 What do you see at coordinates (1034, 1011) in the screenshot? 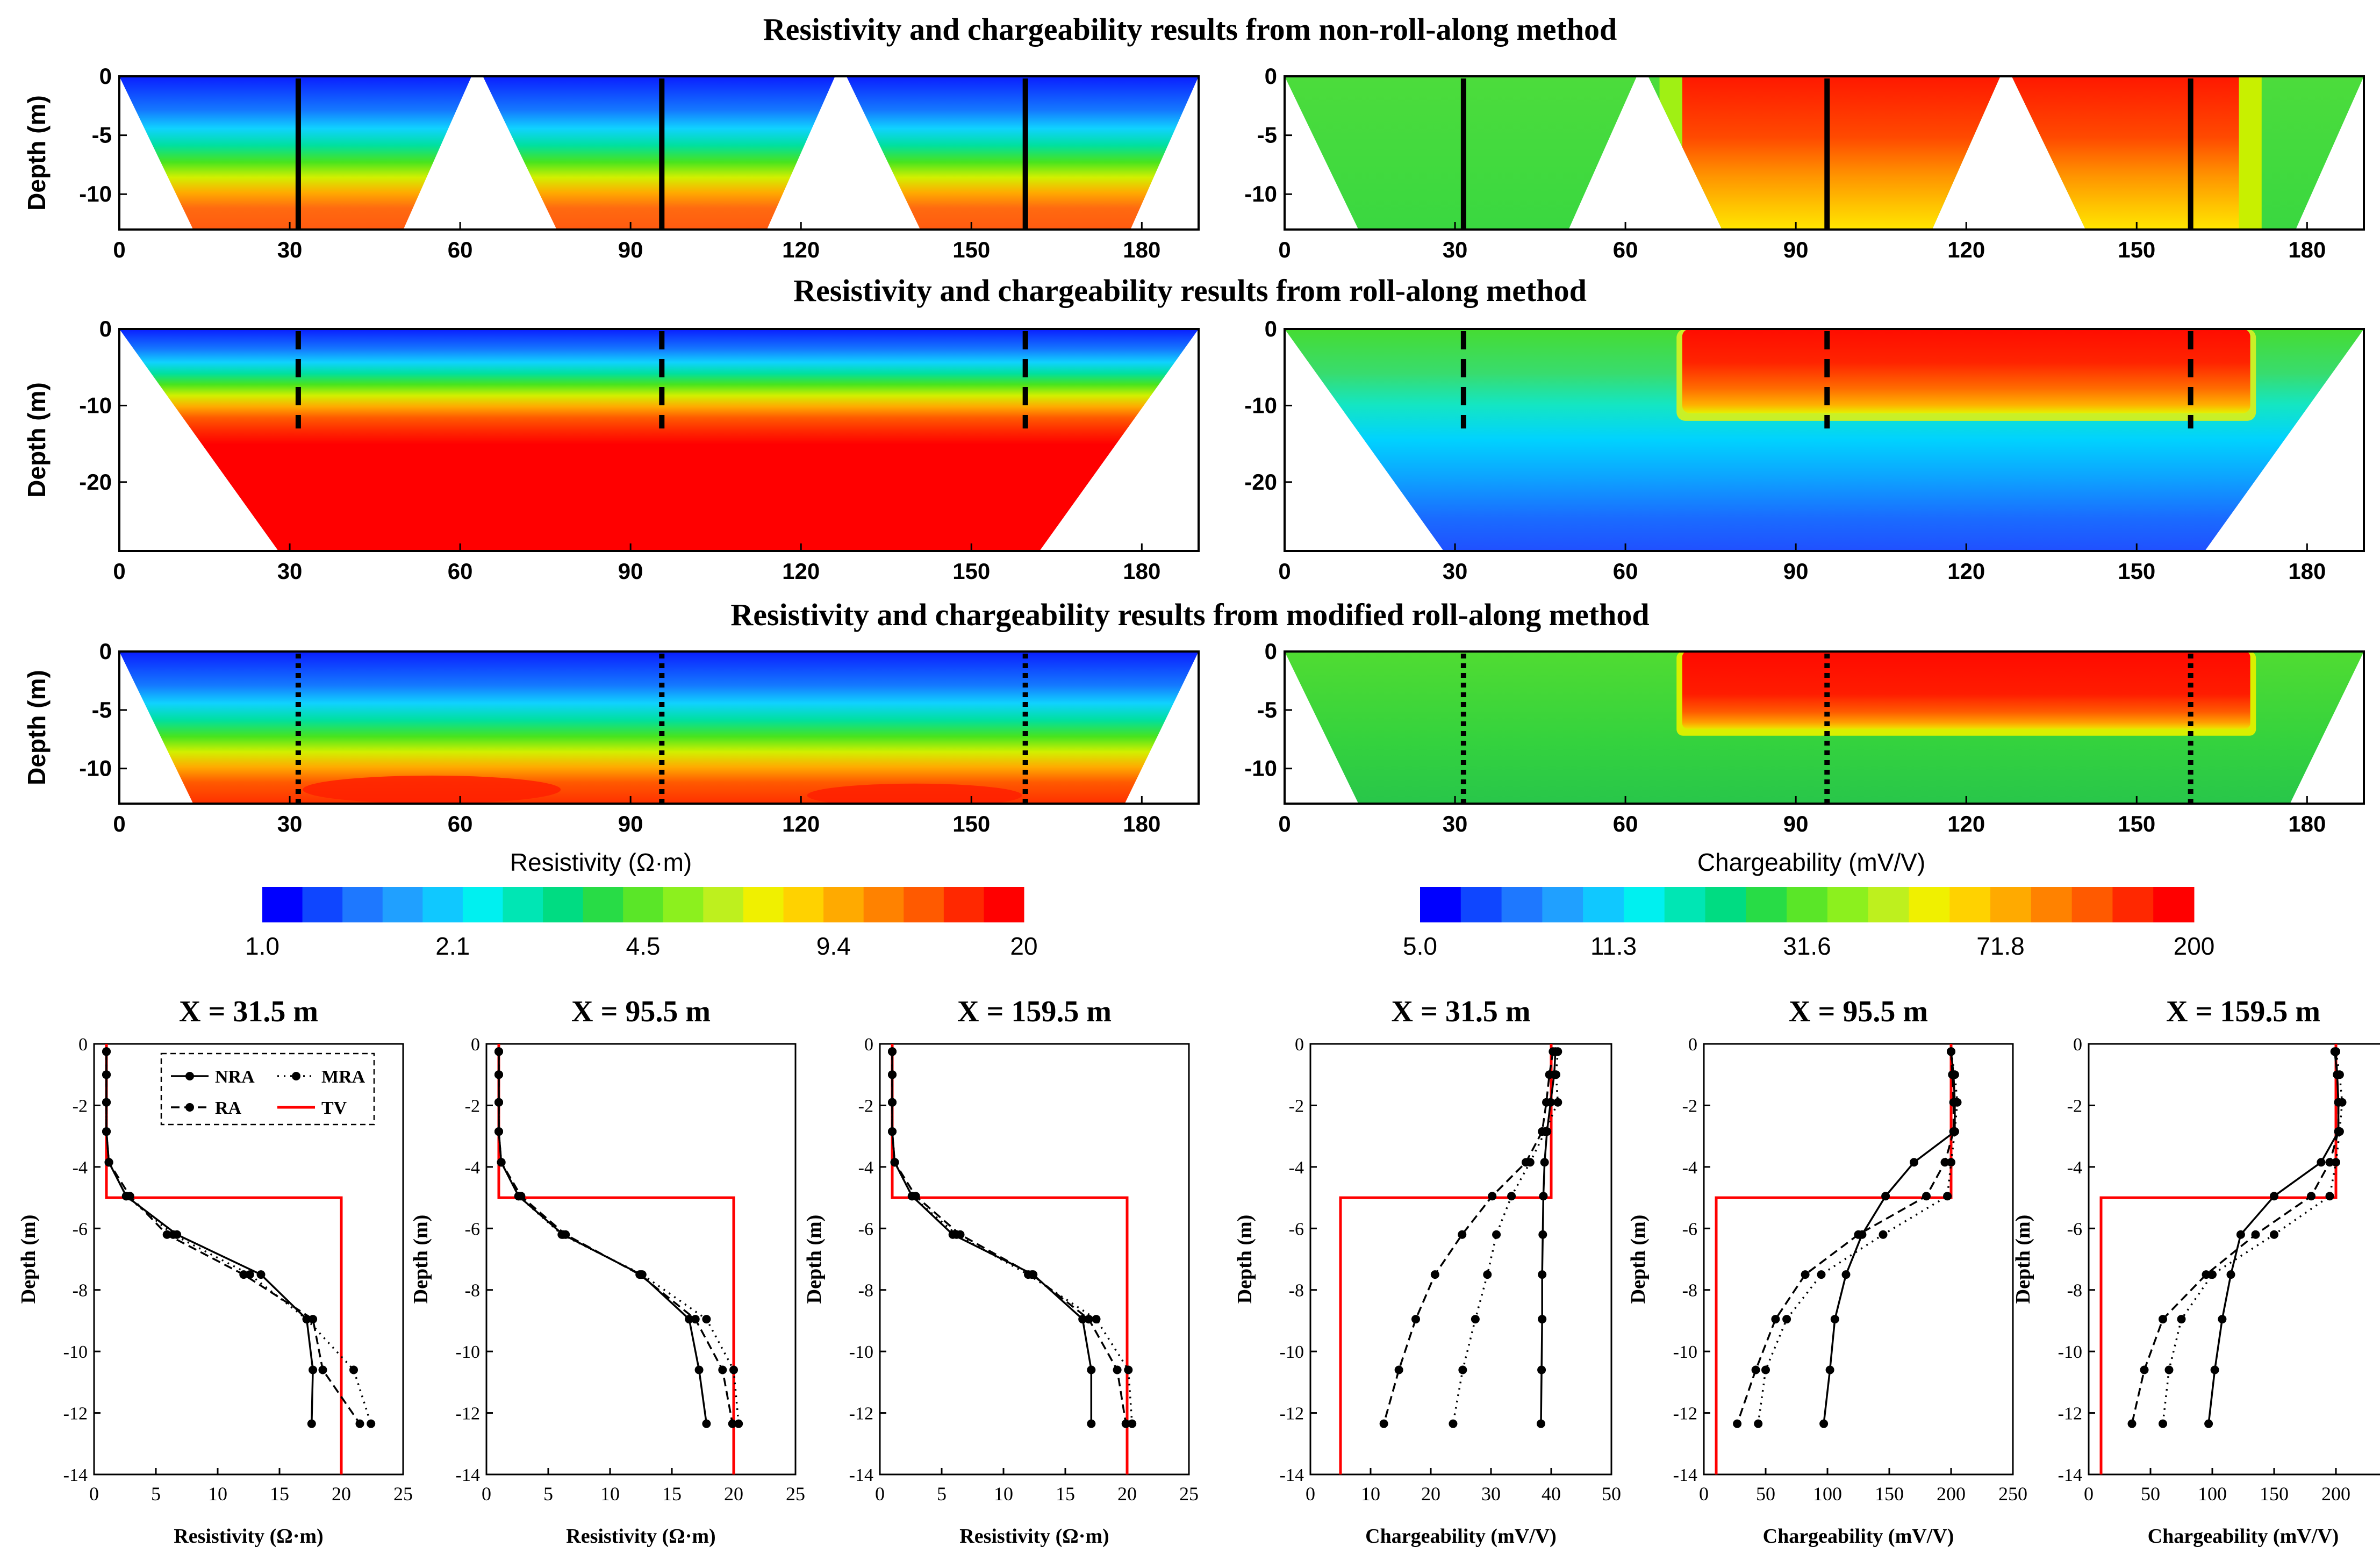
I see `profile-title: X = 159.5 m` at bounding box center [1034, 1011].